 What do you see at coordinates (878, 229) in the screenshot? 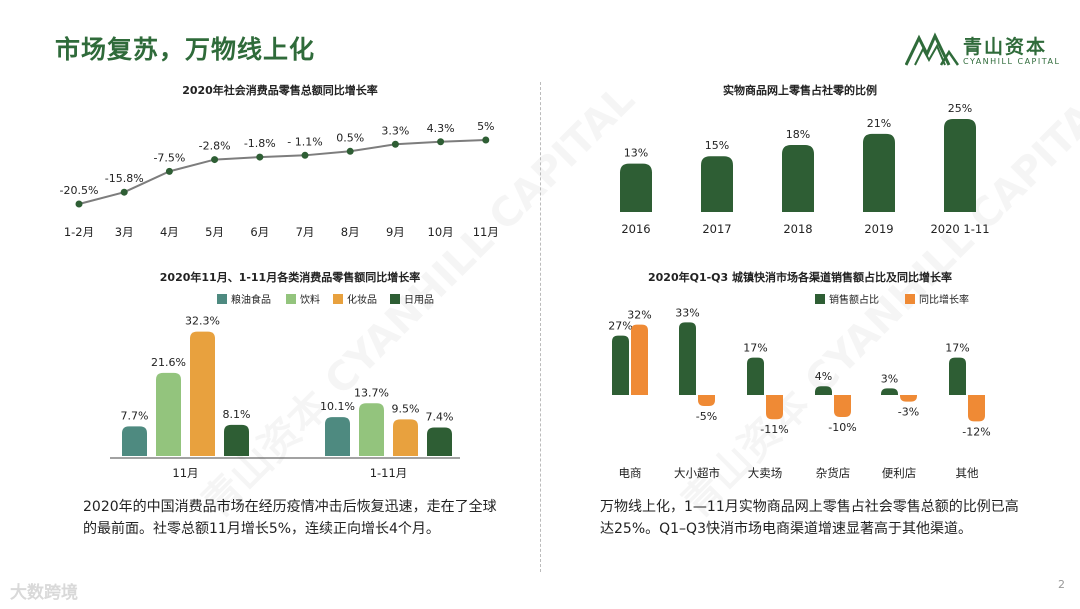
I see `online-share-x-tick: 2019` at bounding box center [878, 229].